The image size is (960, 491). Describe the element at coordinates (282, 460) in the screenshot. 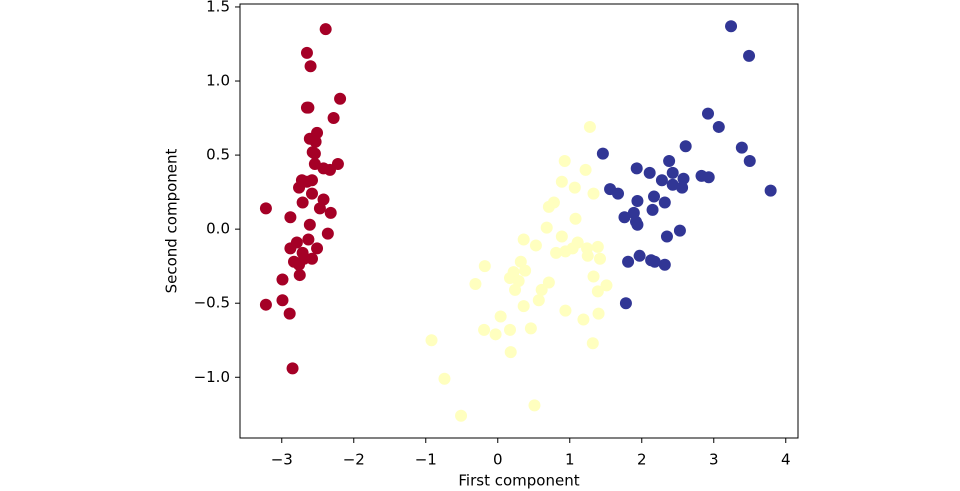

I see `x-tick-label: −3` at that location.